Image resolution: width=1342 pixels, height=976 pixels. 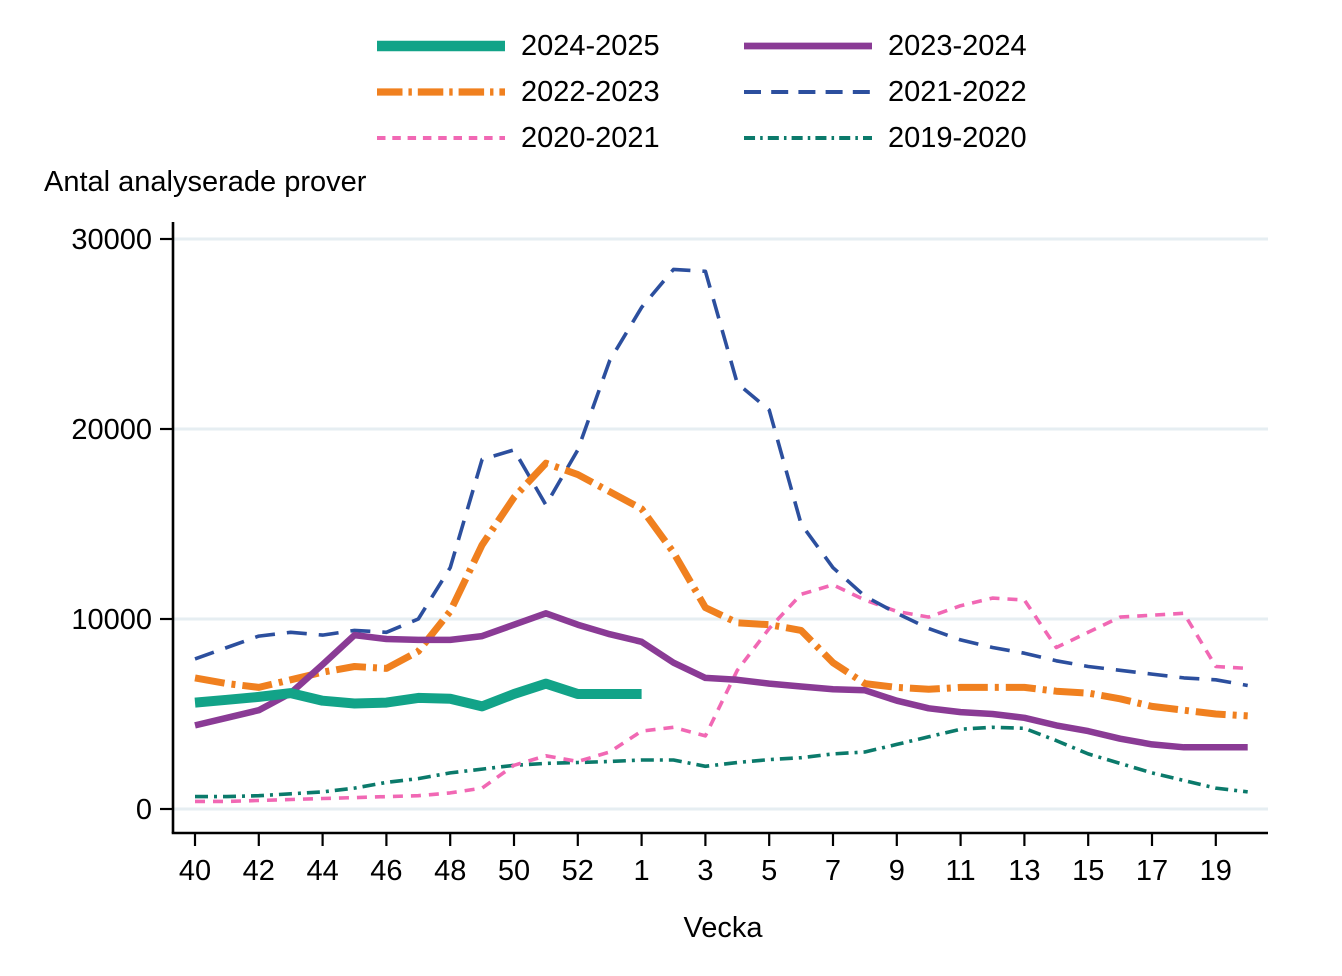 What do you see at coordinates (721, 680) in the screenshot?
I see `series-line-2023-2024` at bounding box center [721, 680].